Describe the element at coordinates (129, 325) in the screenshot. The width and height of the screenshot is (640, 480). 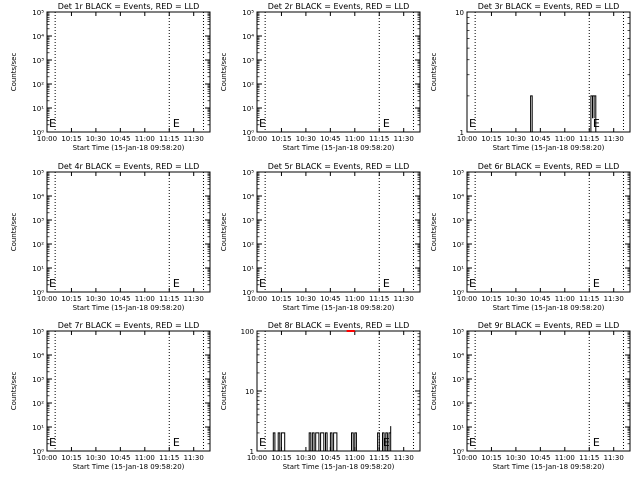
I see `panel-title: Det 7r BLACK = Events, RED = LLD` at that location.